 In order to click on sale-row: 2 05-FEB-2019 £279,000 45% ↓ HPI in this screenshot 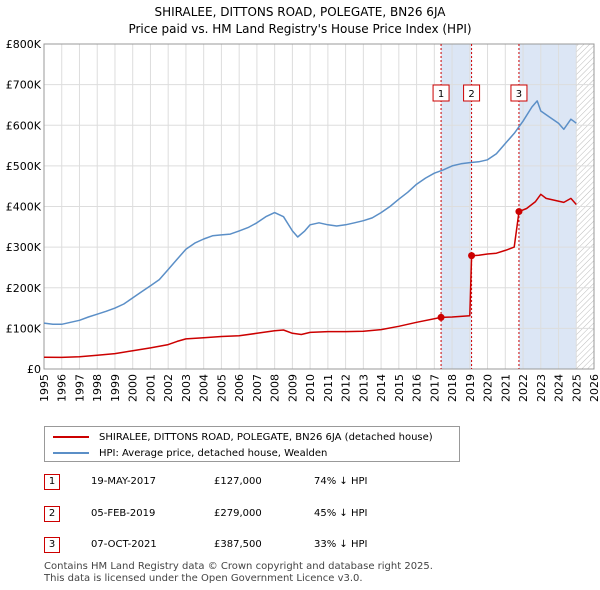, I will do `click(254, 514)`.